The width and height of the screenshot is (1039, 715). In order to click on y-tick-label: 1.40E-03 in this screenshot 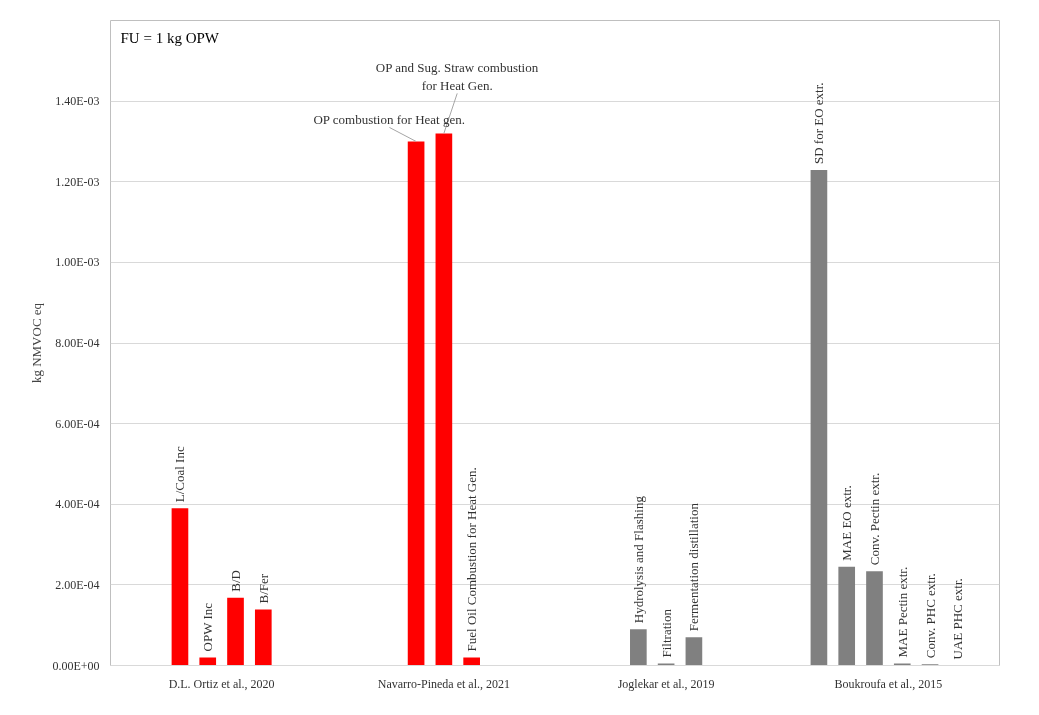, I will do `click(77, 101)`.